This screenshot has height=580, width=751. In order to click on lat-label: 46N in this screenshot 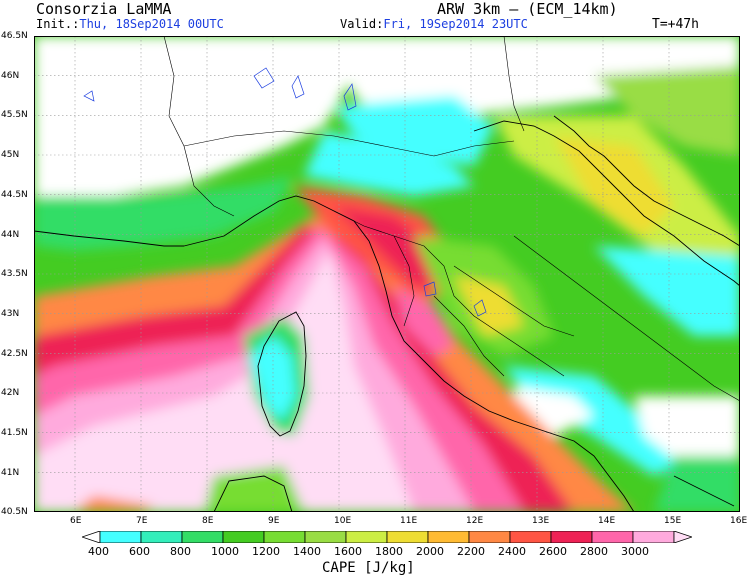, I will do `click(10, 75)`.